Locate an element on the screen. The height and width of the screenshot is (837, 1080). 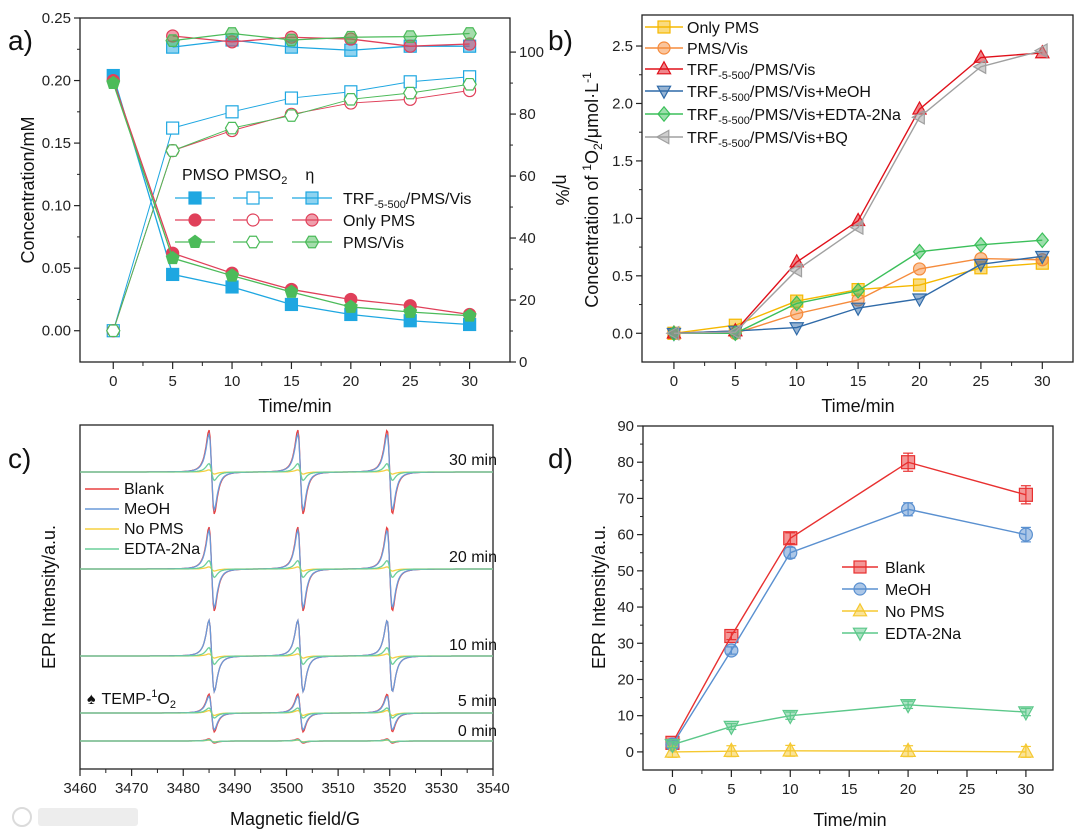
series-line is located at coordinates (849, 751).